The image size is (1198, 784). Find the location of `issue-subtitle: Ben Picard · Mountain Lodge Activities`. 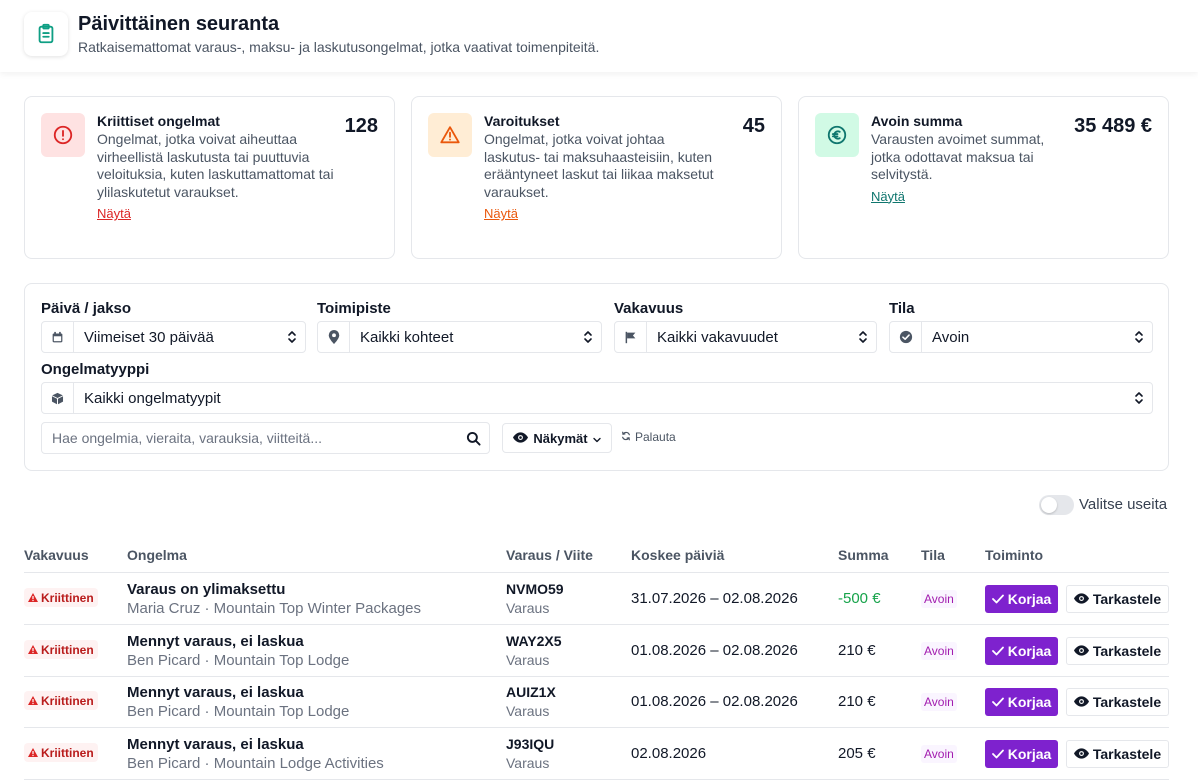

issue-subtitle: Ben Picard · Mountain Lodge Activities is located at coordinates (255, 763).